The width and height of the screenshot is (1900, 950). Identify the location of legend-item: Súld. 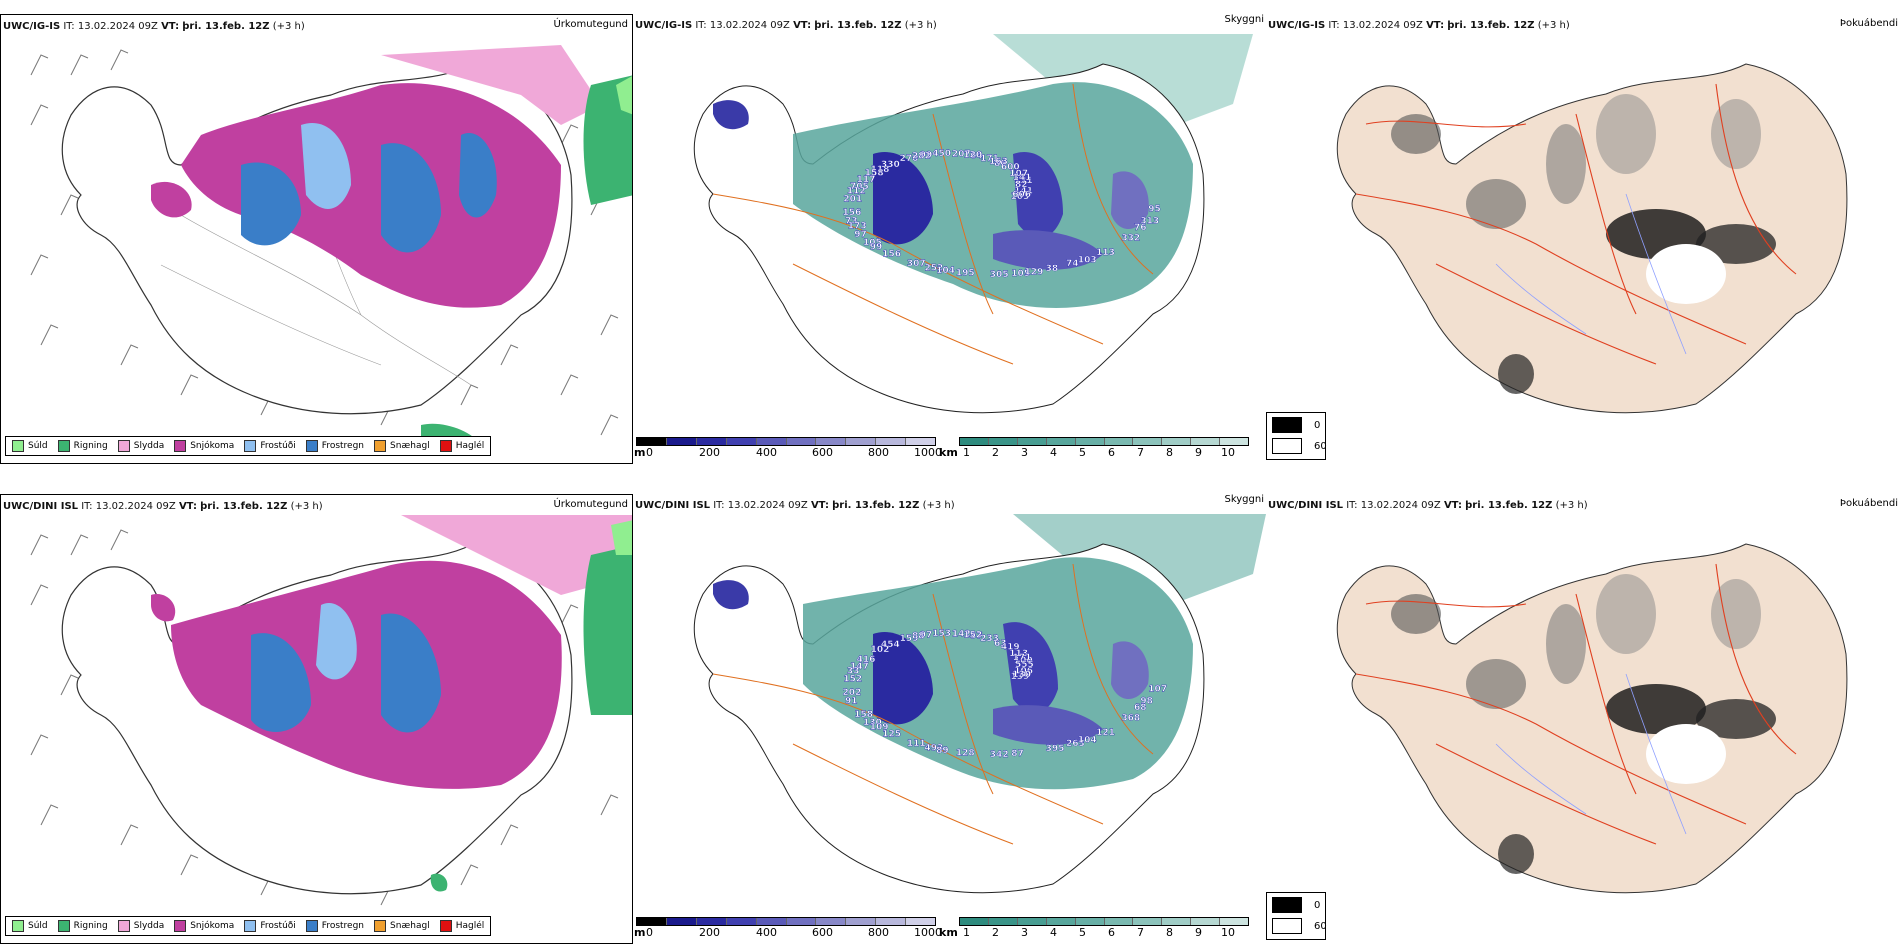
(30, 446).